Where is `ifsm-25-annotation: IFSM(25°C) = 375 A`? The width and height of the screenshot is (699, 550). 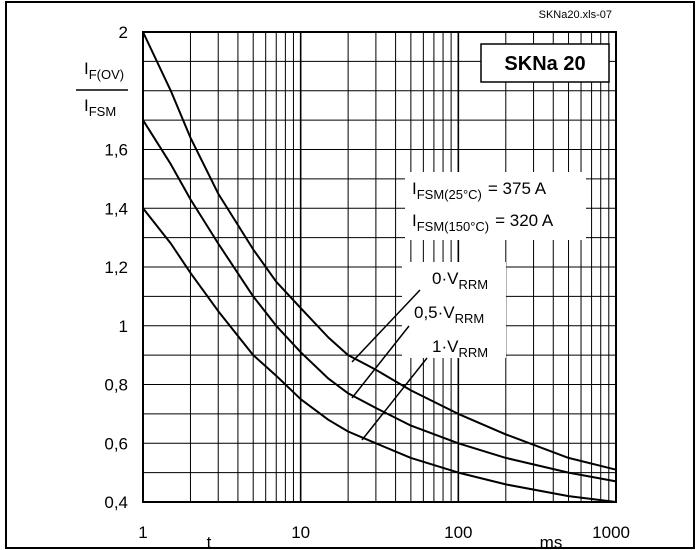
ifsm-25-annotation: IFSM(25°C) = 375 A is located at coordinates (479, 190).